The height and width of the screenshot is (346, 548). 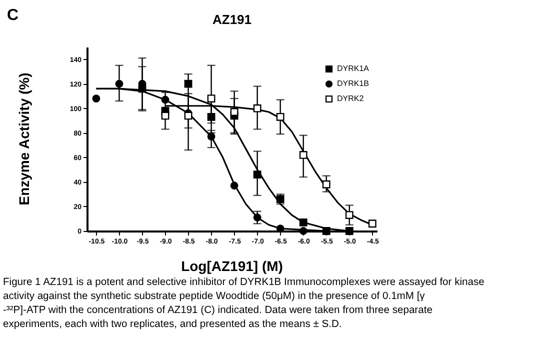 What do you see at coordinates (244, 303) in the screenshot?
I see `caption: Figure 1 AZ191 is a potent and selective inhibitor of DYRK1B Immunocomplexes were assayed for kinase activity against the synthetic substrate peptide Woodtide (50μM) in the presence of 0.1mM [γ -³²P]-ATP with the concentrations of AZ191 (C) indicated. Data were taken from three separate experiments, each with two replicates, and presented as the means ± S.D.` at bounding box center [244, 303].